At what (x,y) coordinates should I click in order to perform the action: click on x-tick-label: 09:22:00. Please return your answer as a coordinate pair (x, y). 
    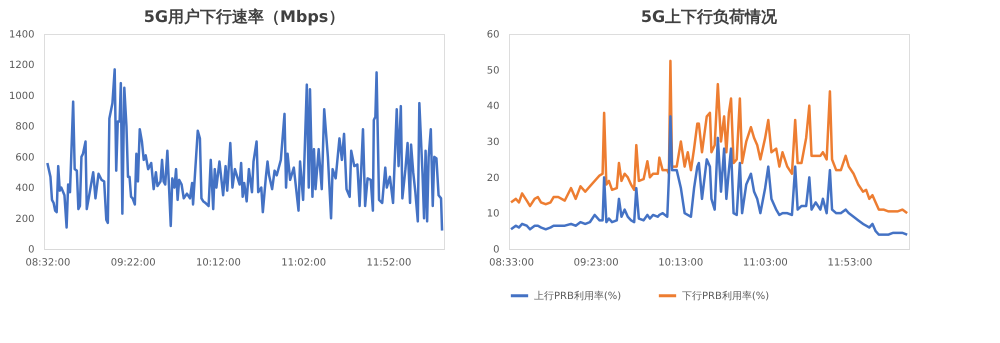
    Looking at the image, I should click on (133, 263).